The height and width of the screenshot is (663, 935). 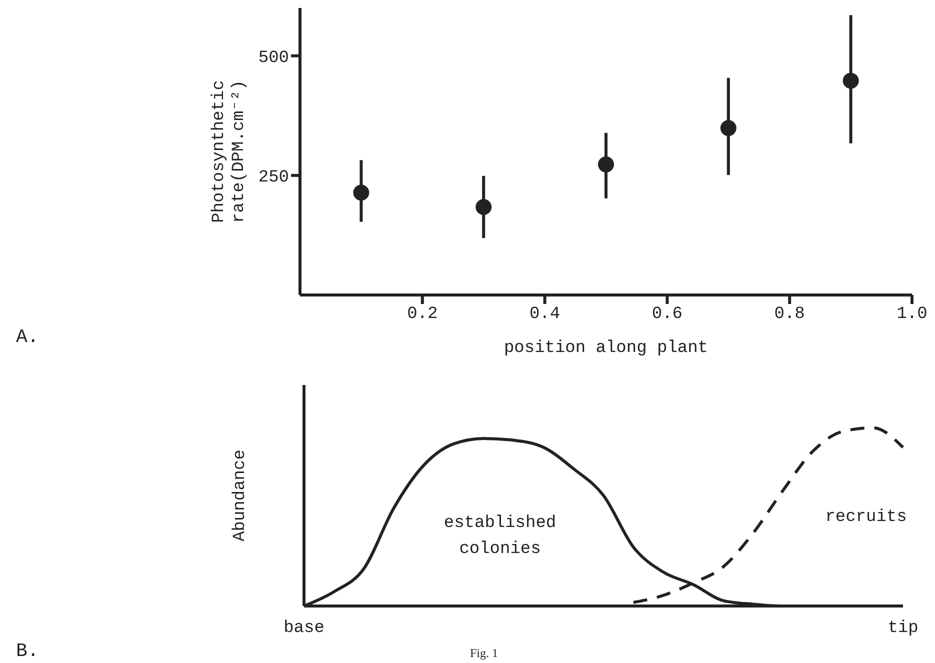 What do you see at coordinates (544, 314) in the screenshot?
I see `x-tick-label: 0.4` at bounding box center [544, 314].